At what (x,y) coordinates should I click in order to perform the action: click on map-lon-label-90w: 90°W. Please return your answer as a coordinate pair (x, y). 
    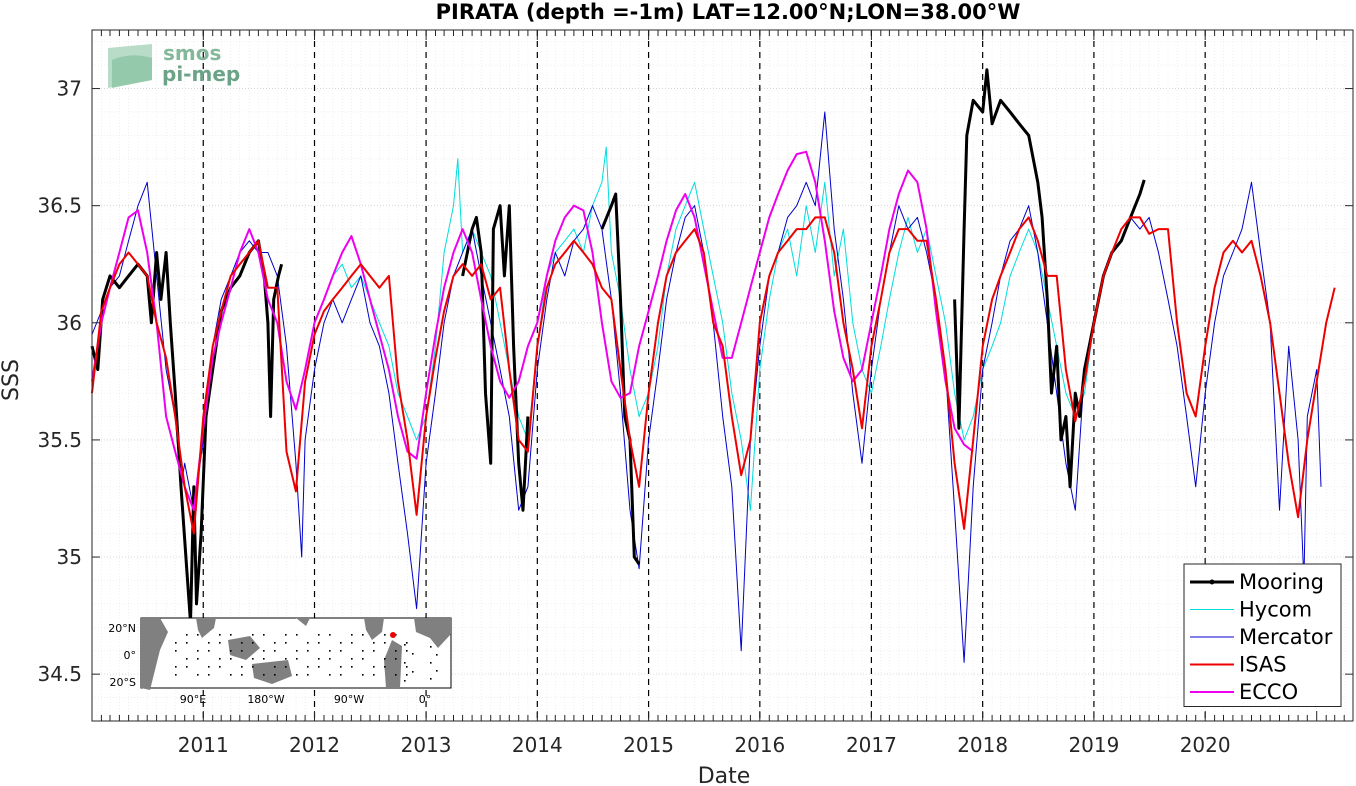
    Looking at the image, I should click on (349, 699).